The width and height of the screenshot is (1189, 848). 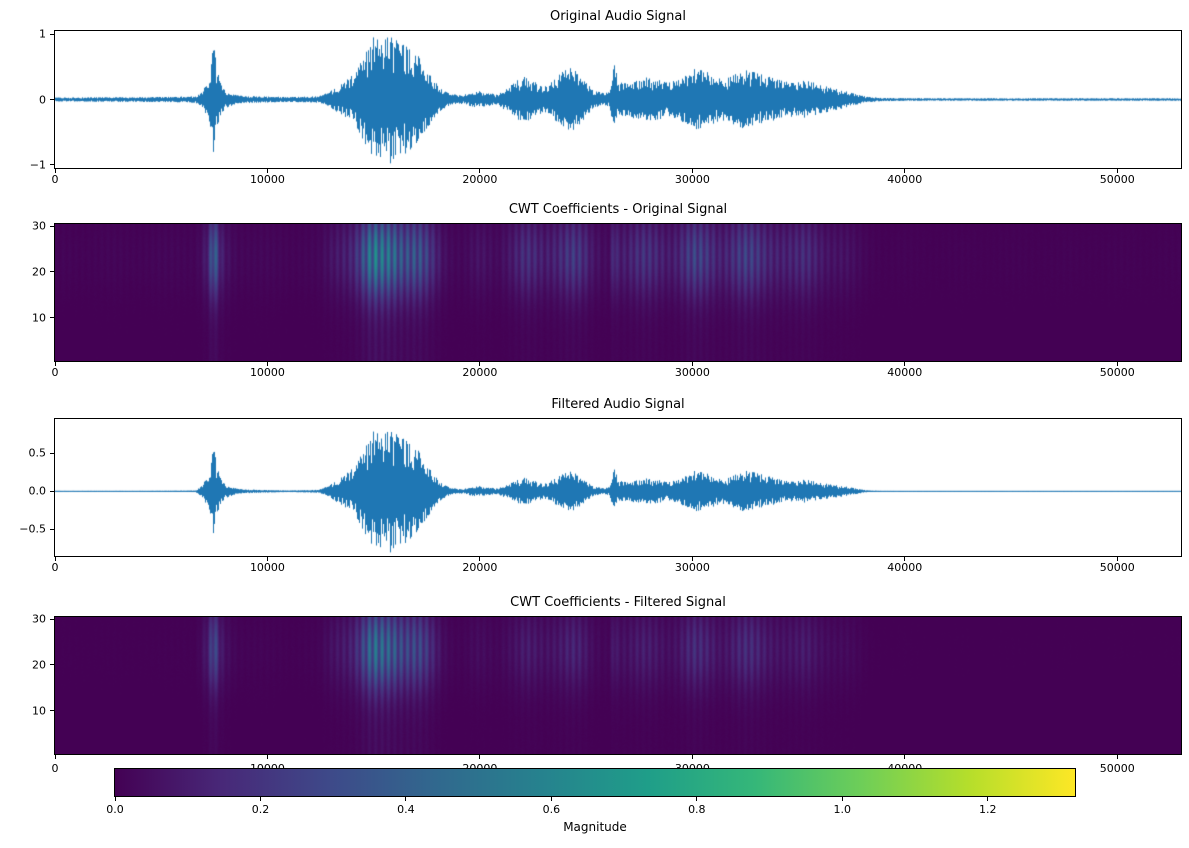 I want to click on y-tick-label: 0.0, so click(x=37, y=491).